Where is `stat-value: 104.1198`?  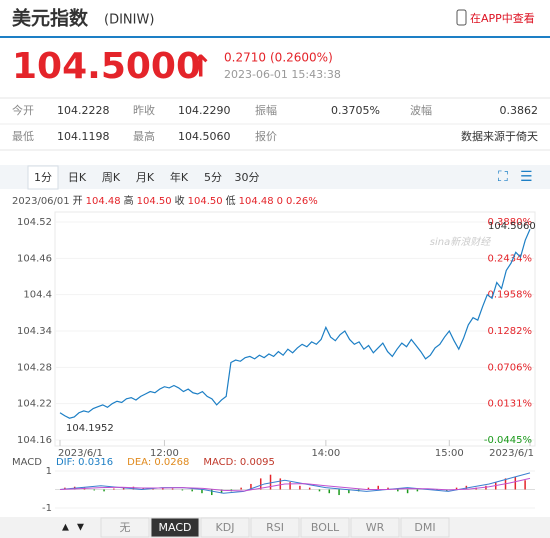 stat-value: 104.1198 is located at coordinates (83, 136).